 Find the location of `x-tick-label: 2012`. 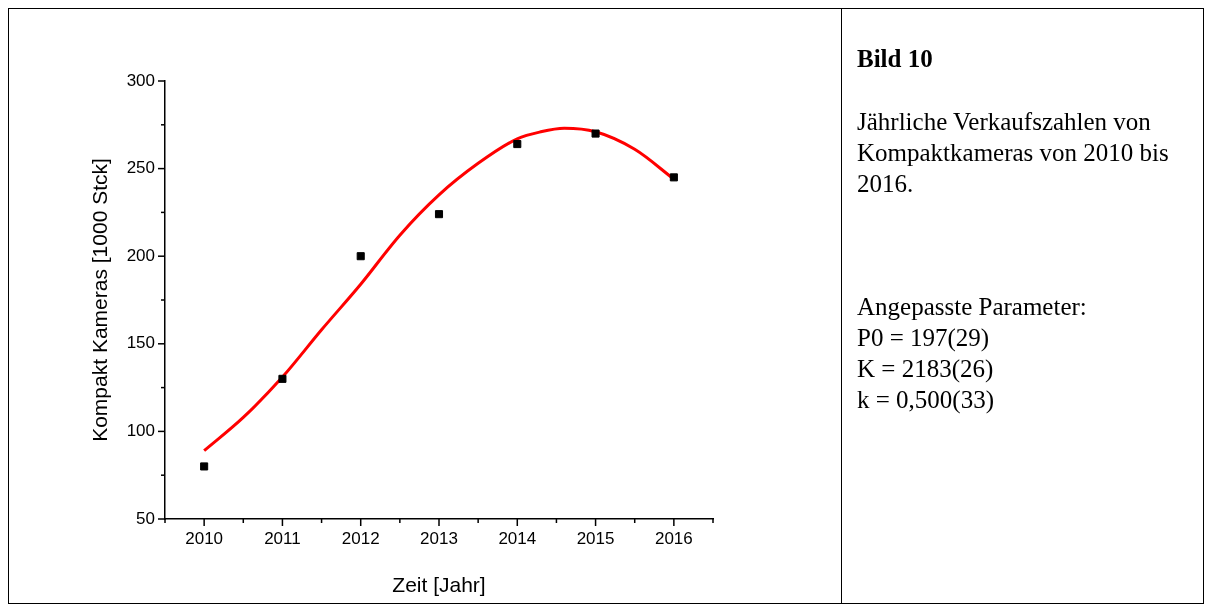

x-tick-label: 2012 is located at coordinates (360, 538).